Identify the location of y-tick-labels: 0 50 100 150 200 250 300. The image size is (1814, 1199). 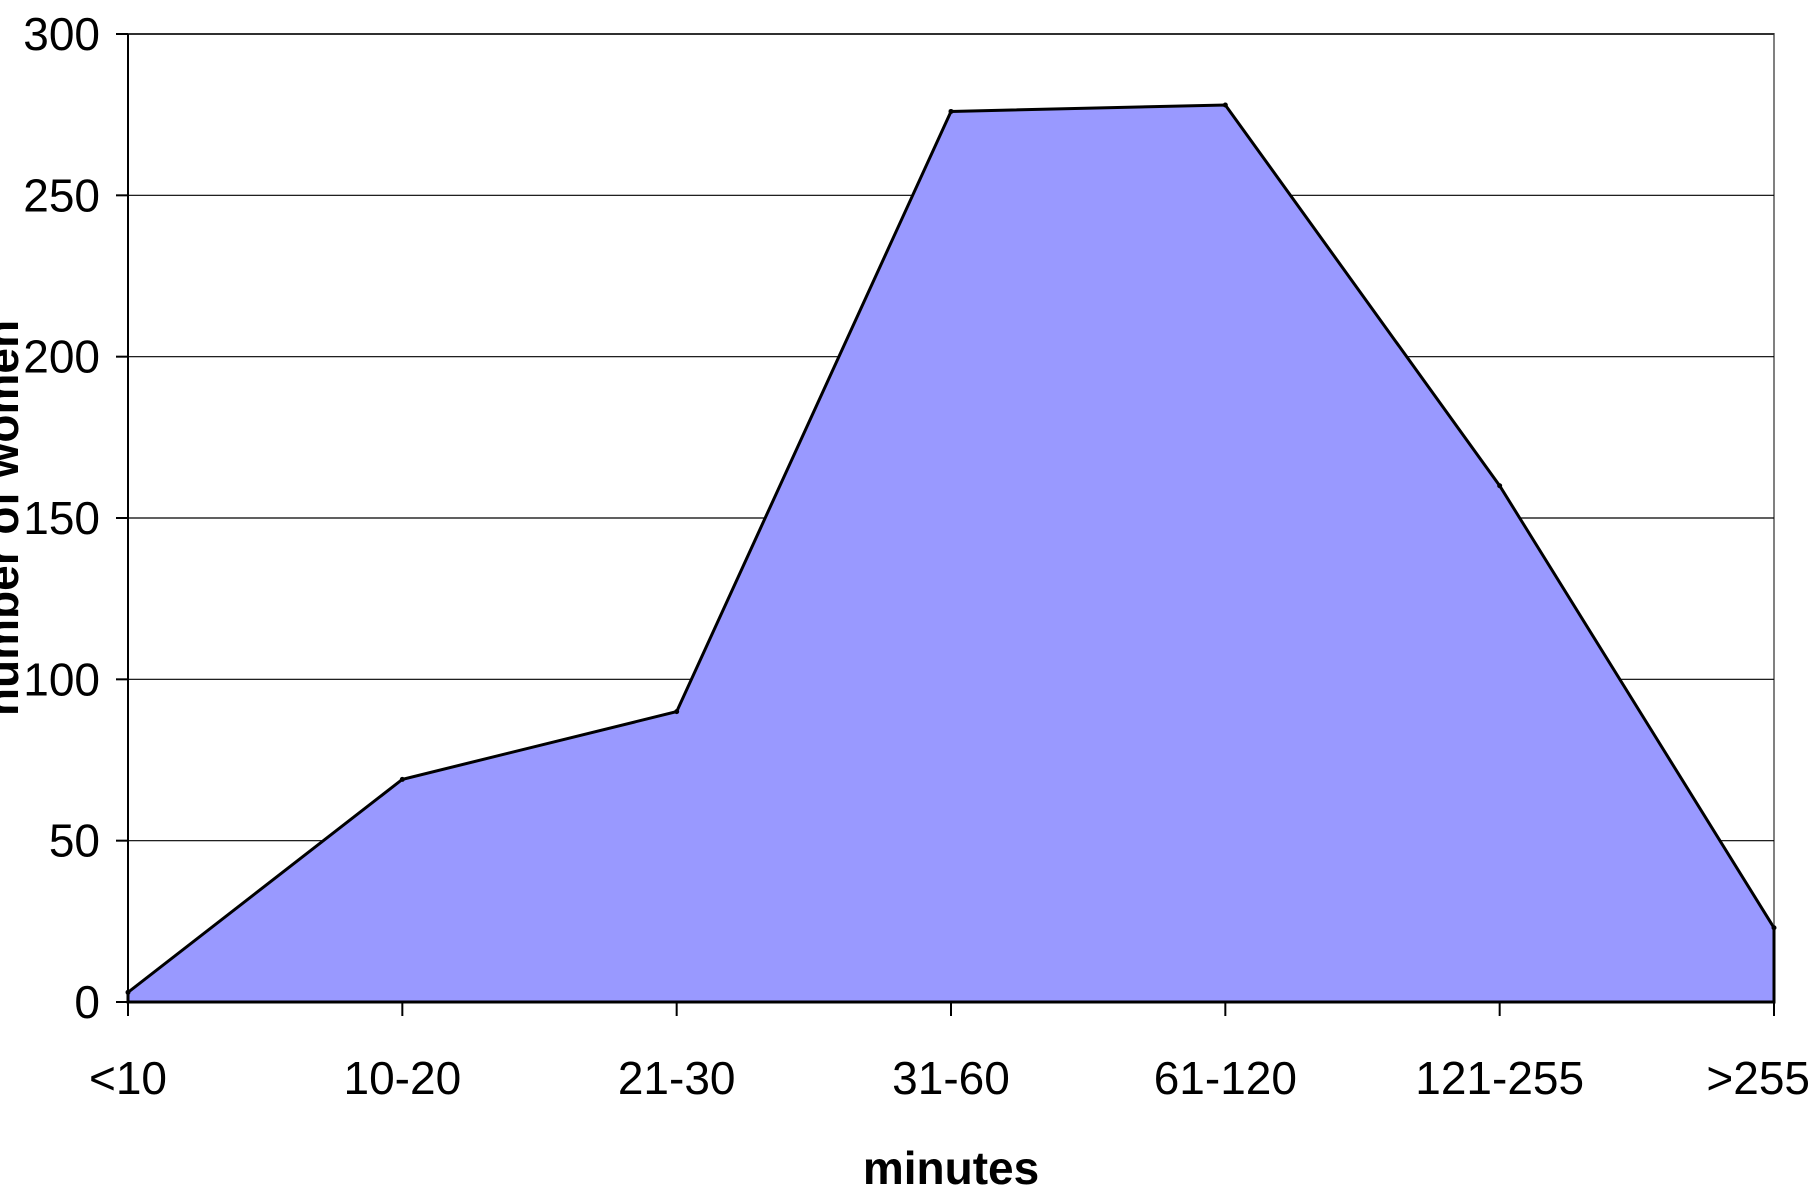
(61, 518).